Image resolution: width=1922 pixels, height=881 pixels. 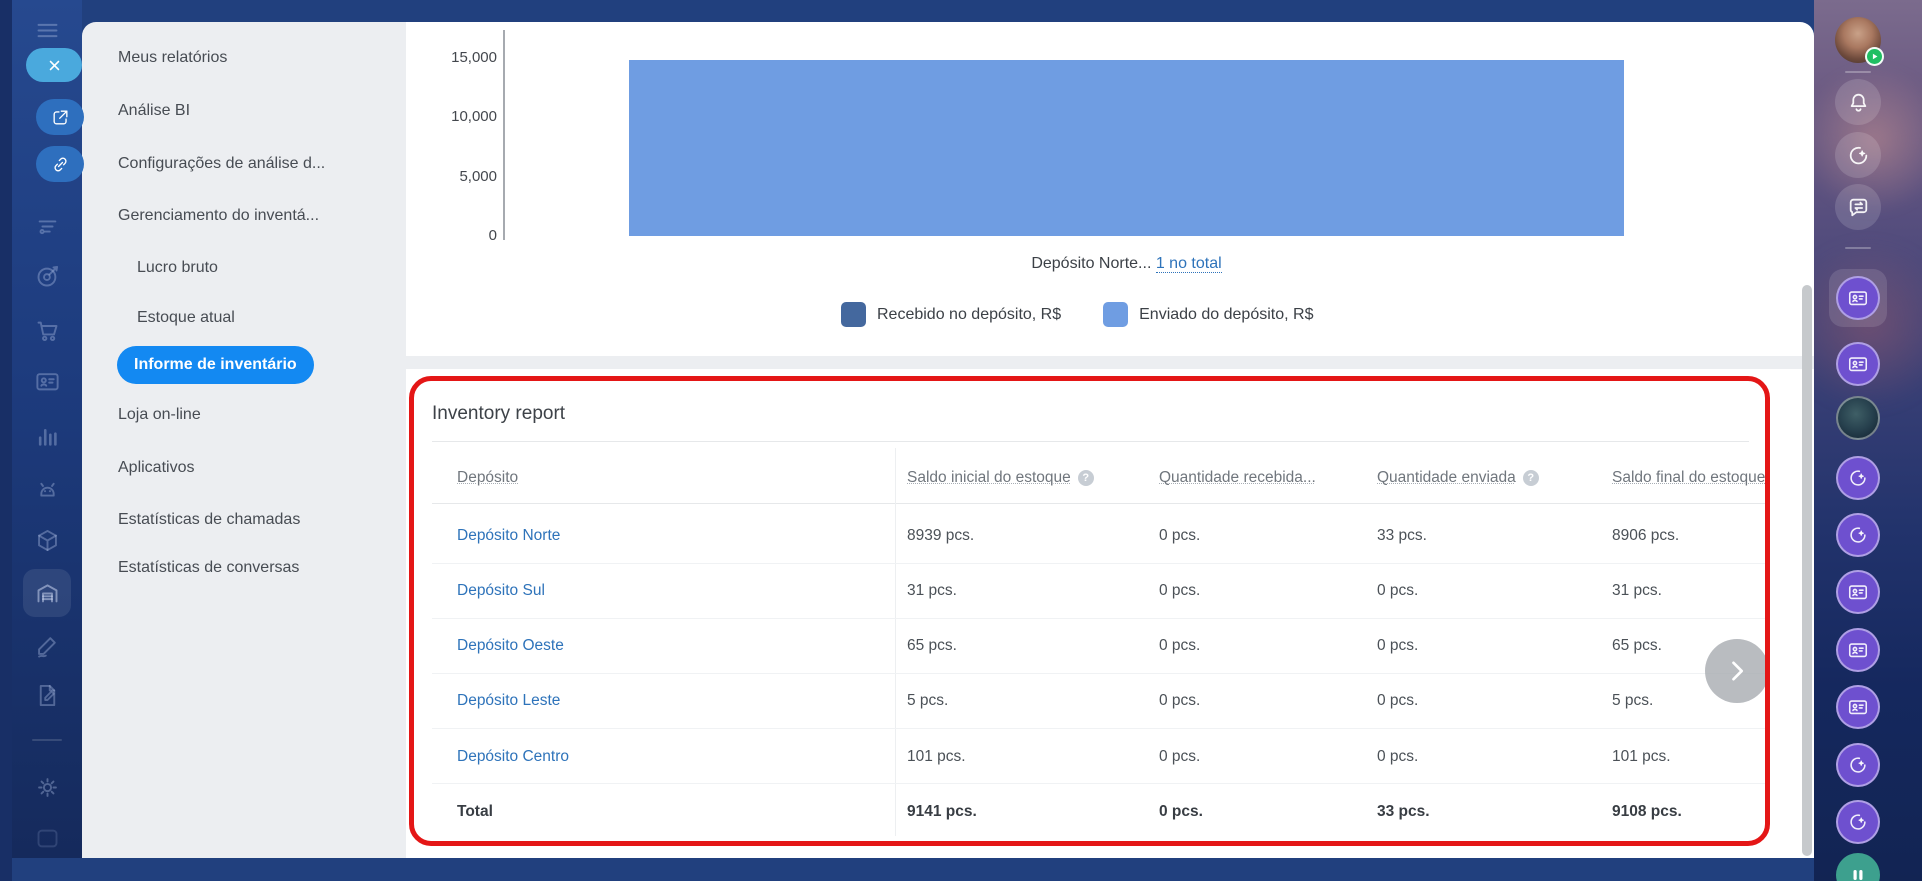 What do you see at coordinates (1402, 535) in the screenshot?
I see `sent-qty-value: 33 pcs.` at bounding box center [1402, 535].